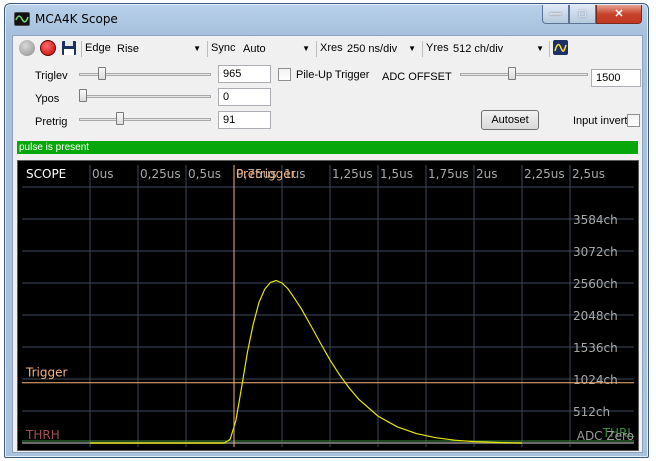 This screenshot has height=461, width=656. Describe the element at coordinates (618, 433) in the screenshot. I see `thrl-label: THRL` at that location.